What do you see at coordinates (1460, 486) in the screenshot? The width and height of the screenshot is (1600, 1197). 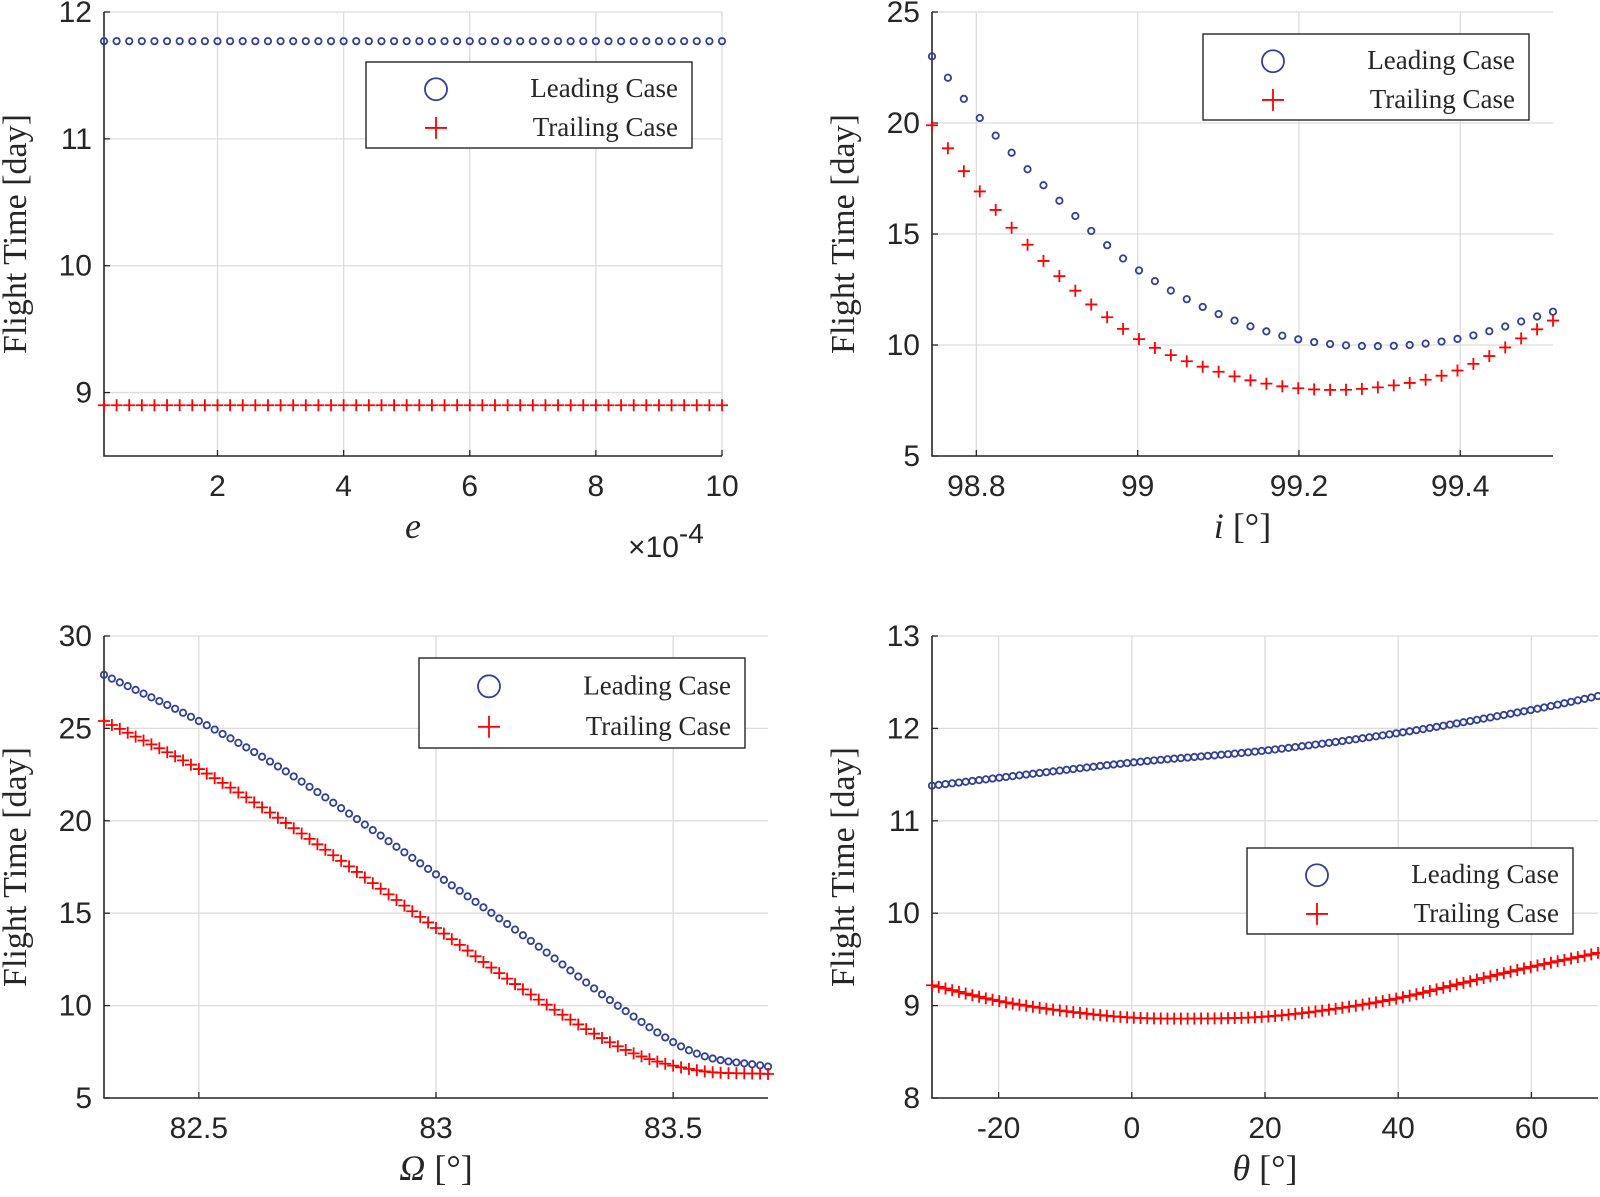 I see `x-tick-label: 99.4` at bounding box center [1460, 486].